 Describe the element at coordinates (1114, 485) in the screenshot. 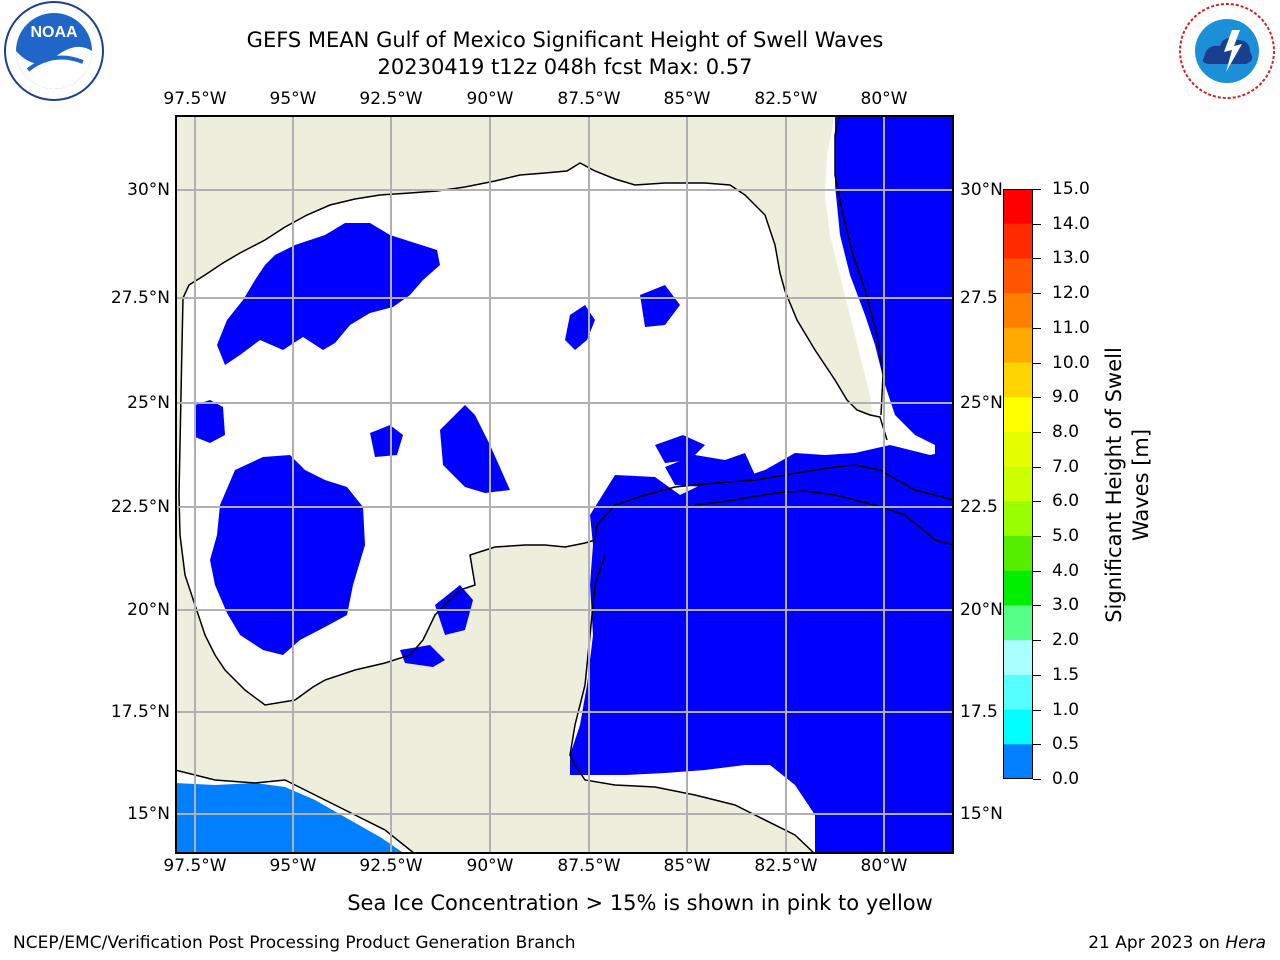

I see `colorbar-title-line1: Significant Height of Swell` at that location.